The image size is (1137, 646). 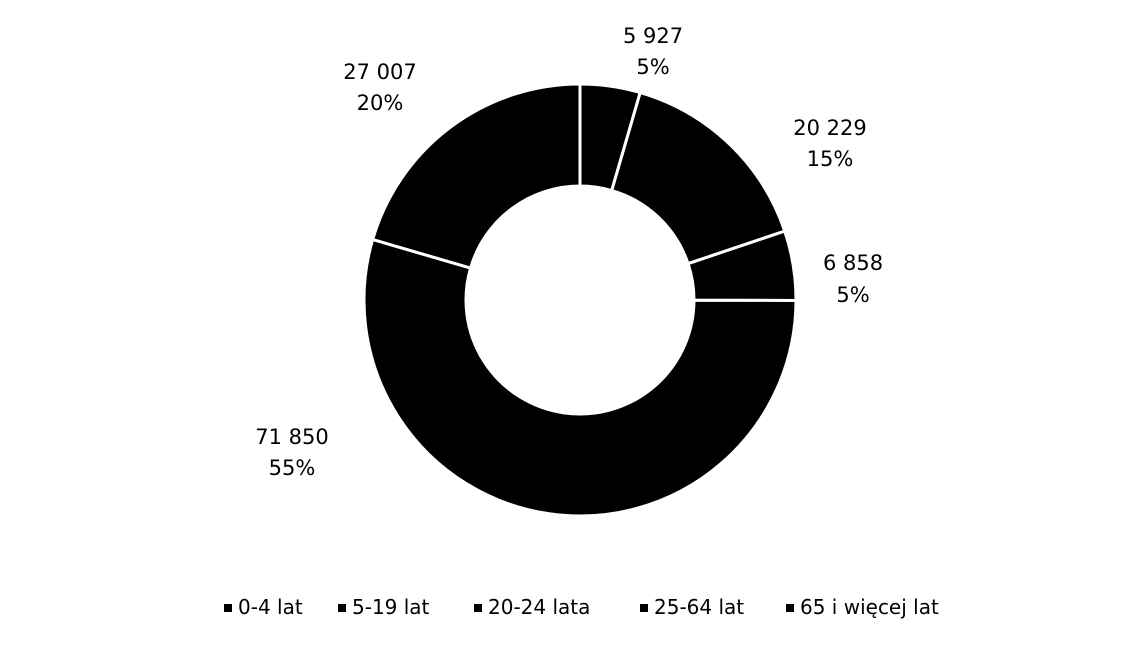 What do you see at coordinates (380, 103) in the screenshot?
I see `data-label-65-i-wi-cej-lat-percent: 20%` at bounding box center [380, 103].